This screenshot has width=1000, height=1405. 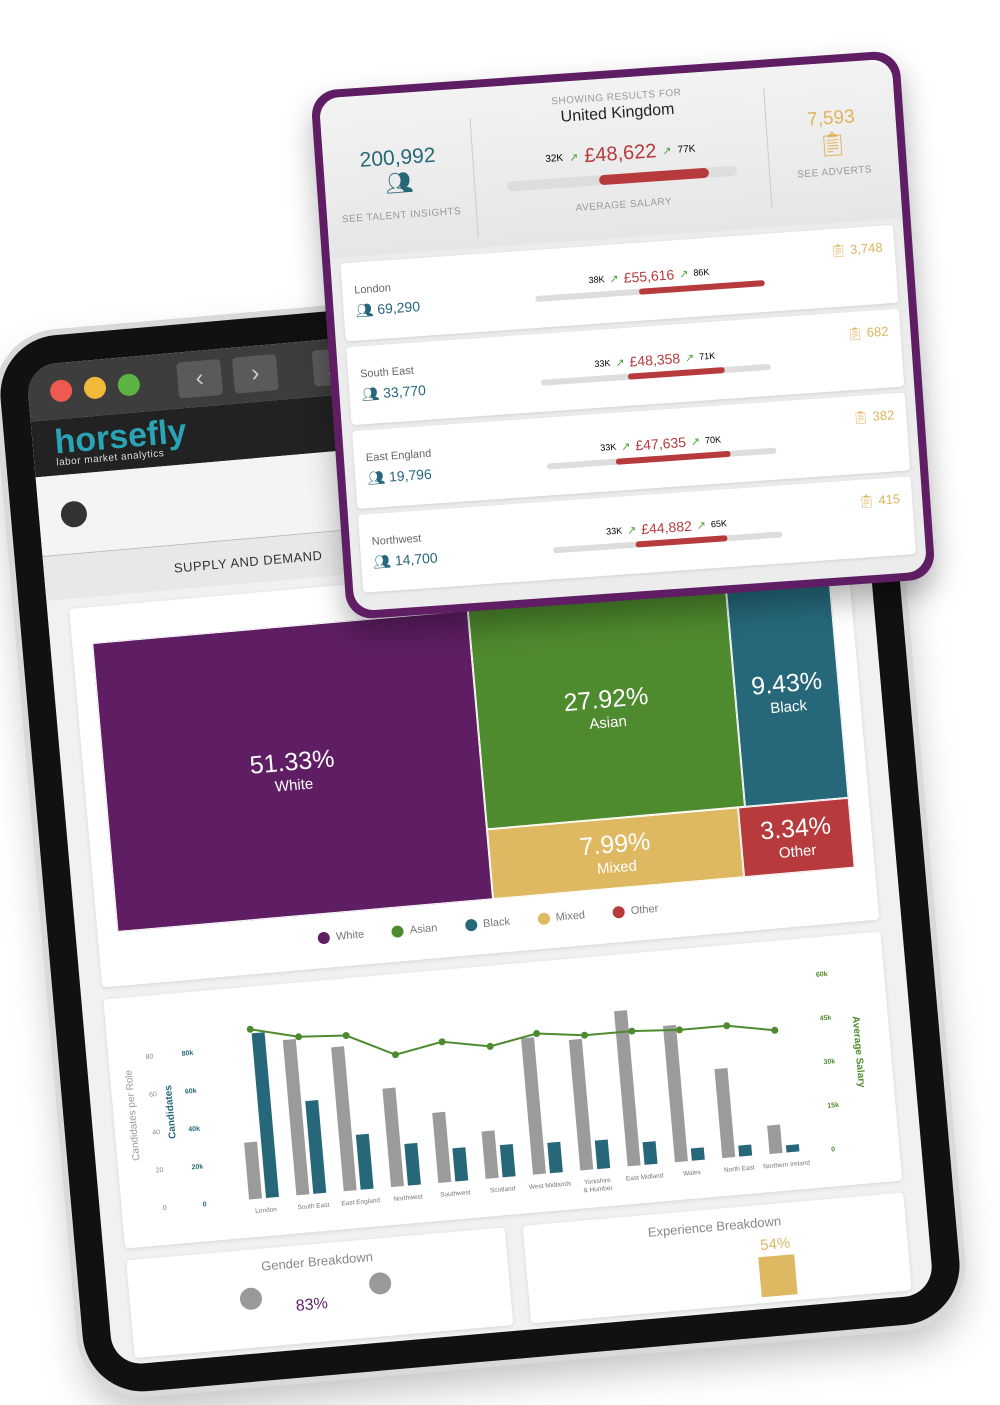 I want to click on salary-axis-tick: 0, so click(x=833, y=1149).